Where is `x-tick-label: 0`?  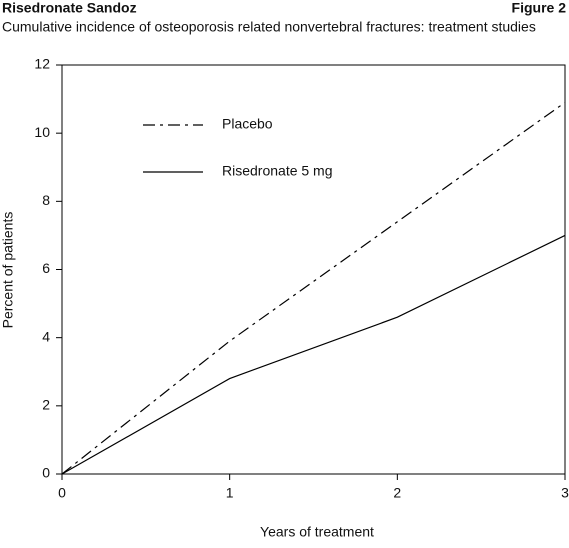 x-tick-label: 0 is located at coordinates (62, 493).